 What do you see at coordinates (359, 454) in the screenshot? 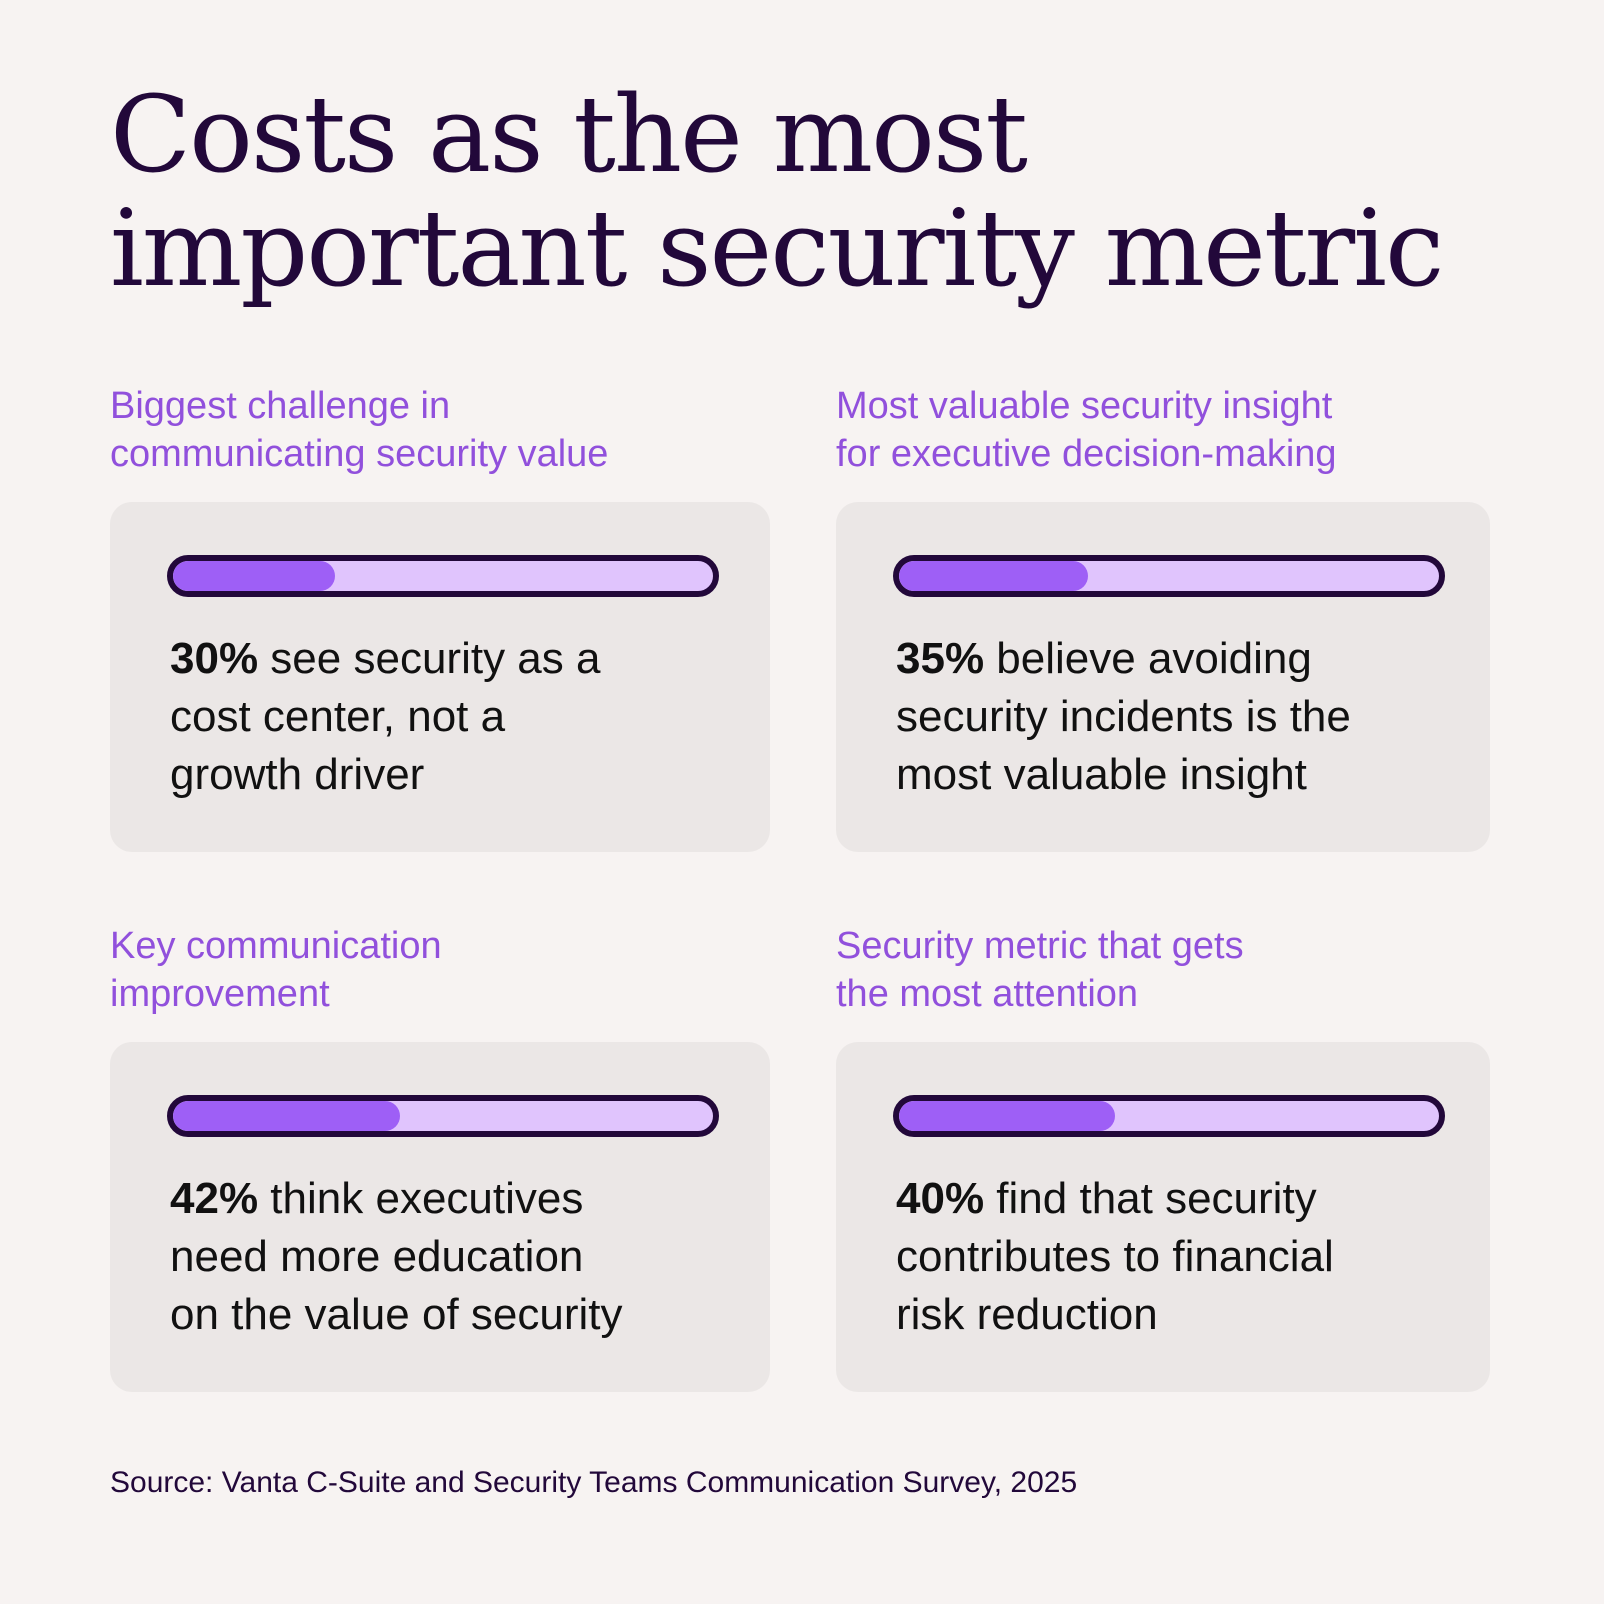
I see `heading-line: communicating security value` at bounding box center [359, 454].